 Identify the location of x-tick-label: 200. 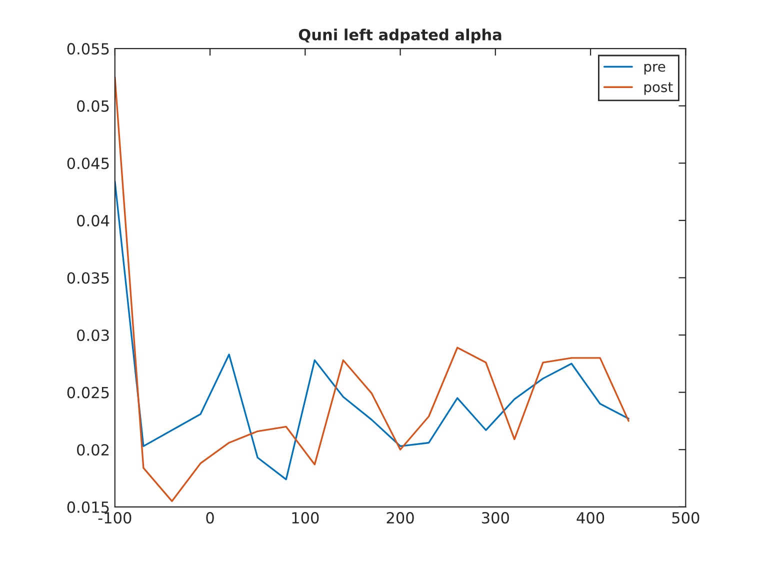
(400, 518).